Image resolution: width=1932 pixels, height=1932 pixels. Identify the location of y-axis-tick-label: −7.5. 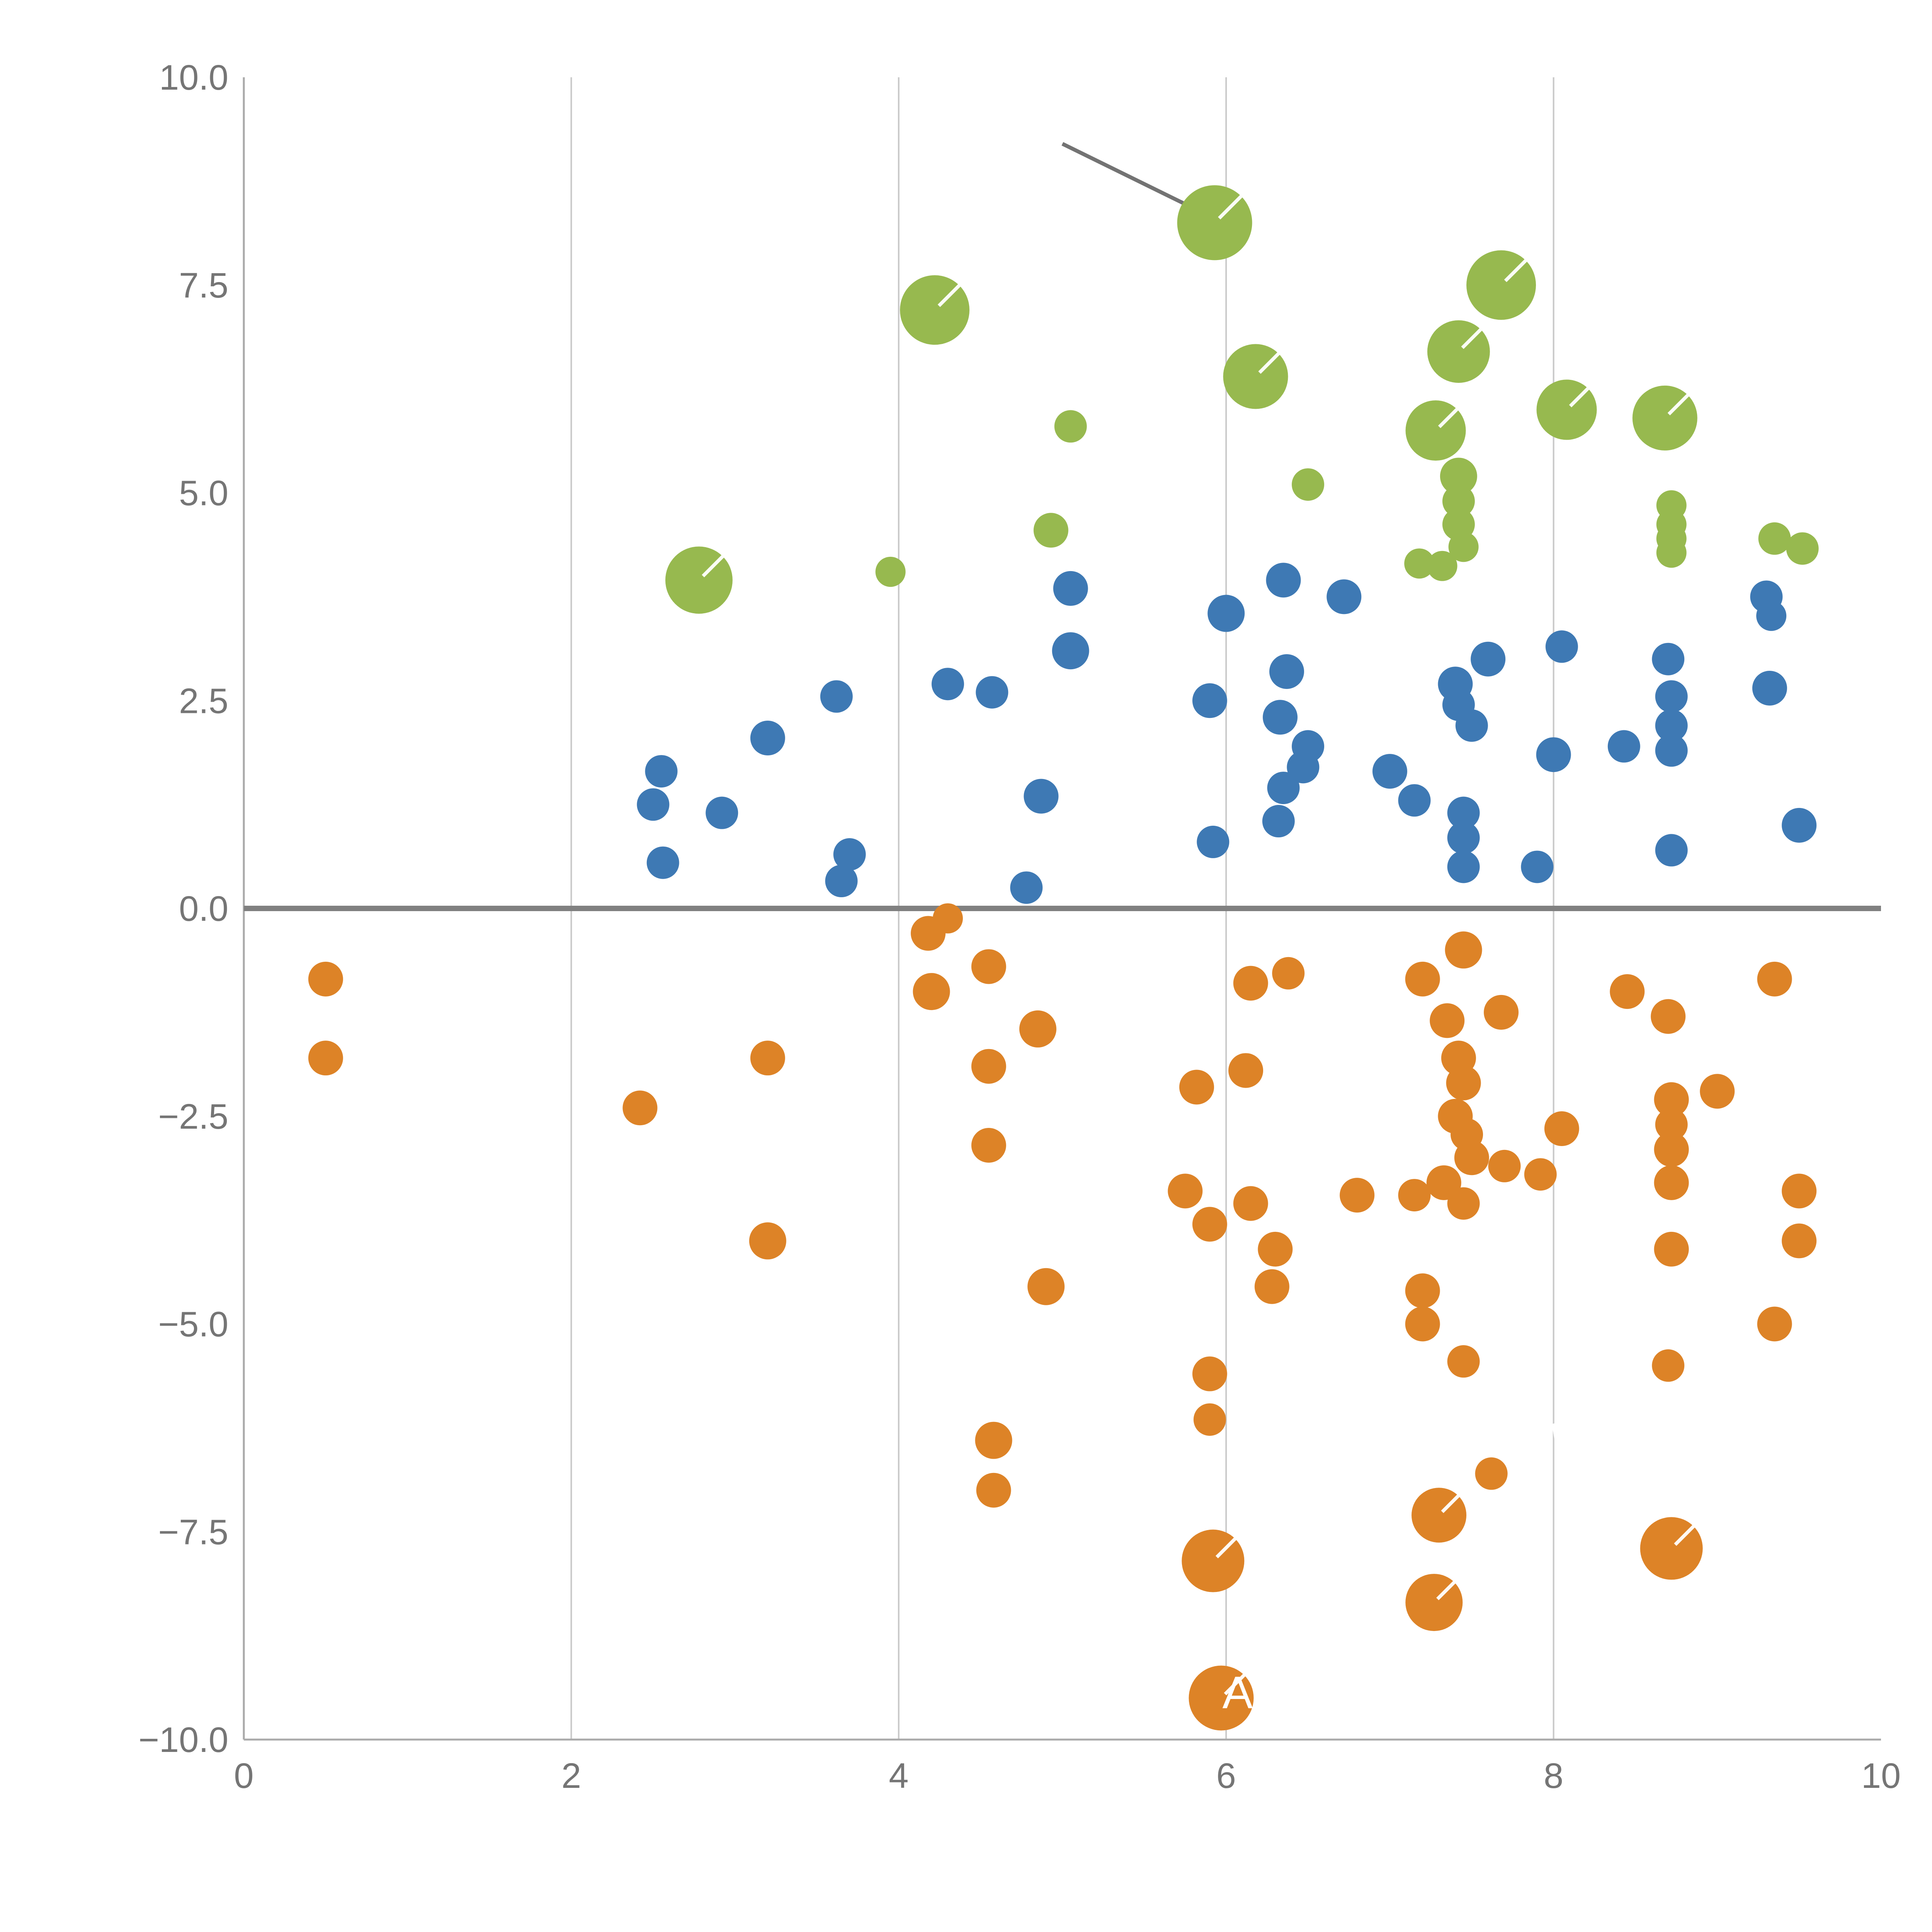
(193, 1532).